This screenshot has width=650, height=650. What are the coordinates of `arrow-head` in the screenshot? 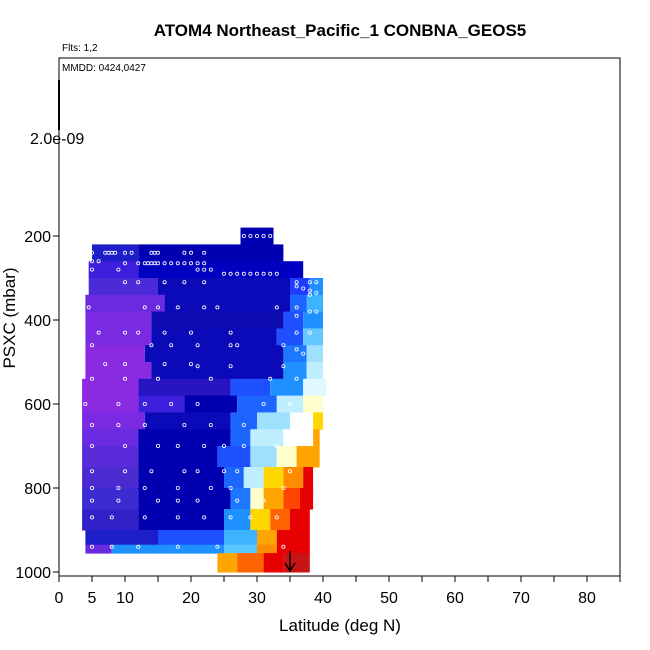 It's located at (290, 567).